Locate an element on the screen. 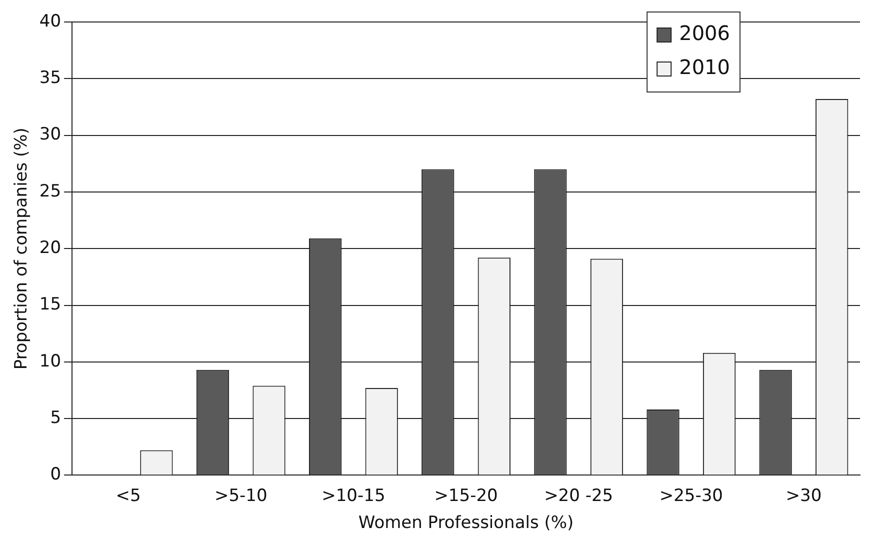 The width and height of the screenshot is (888, 555). y-tick-label: 20 is located at coordinates (50, 248).